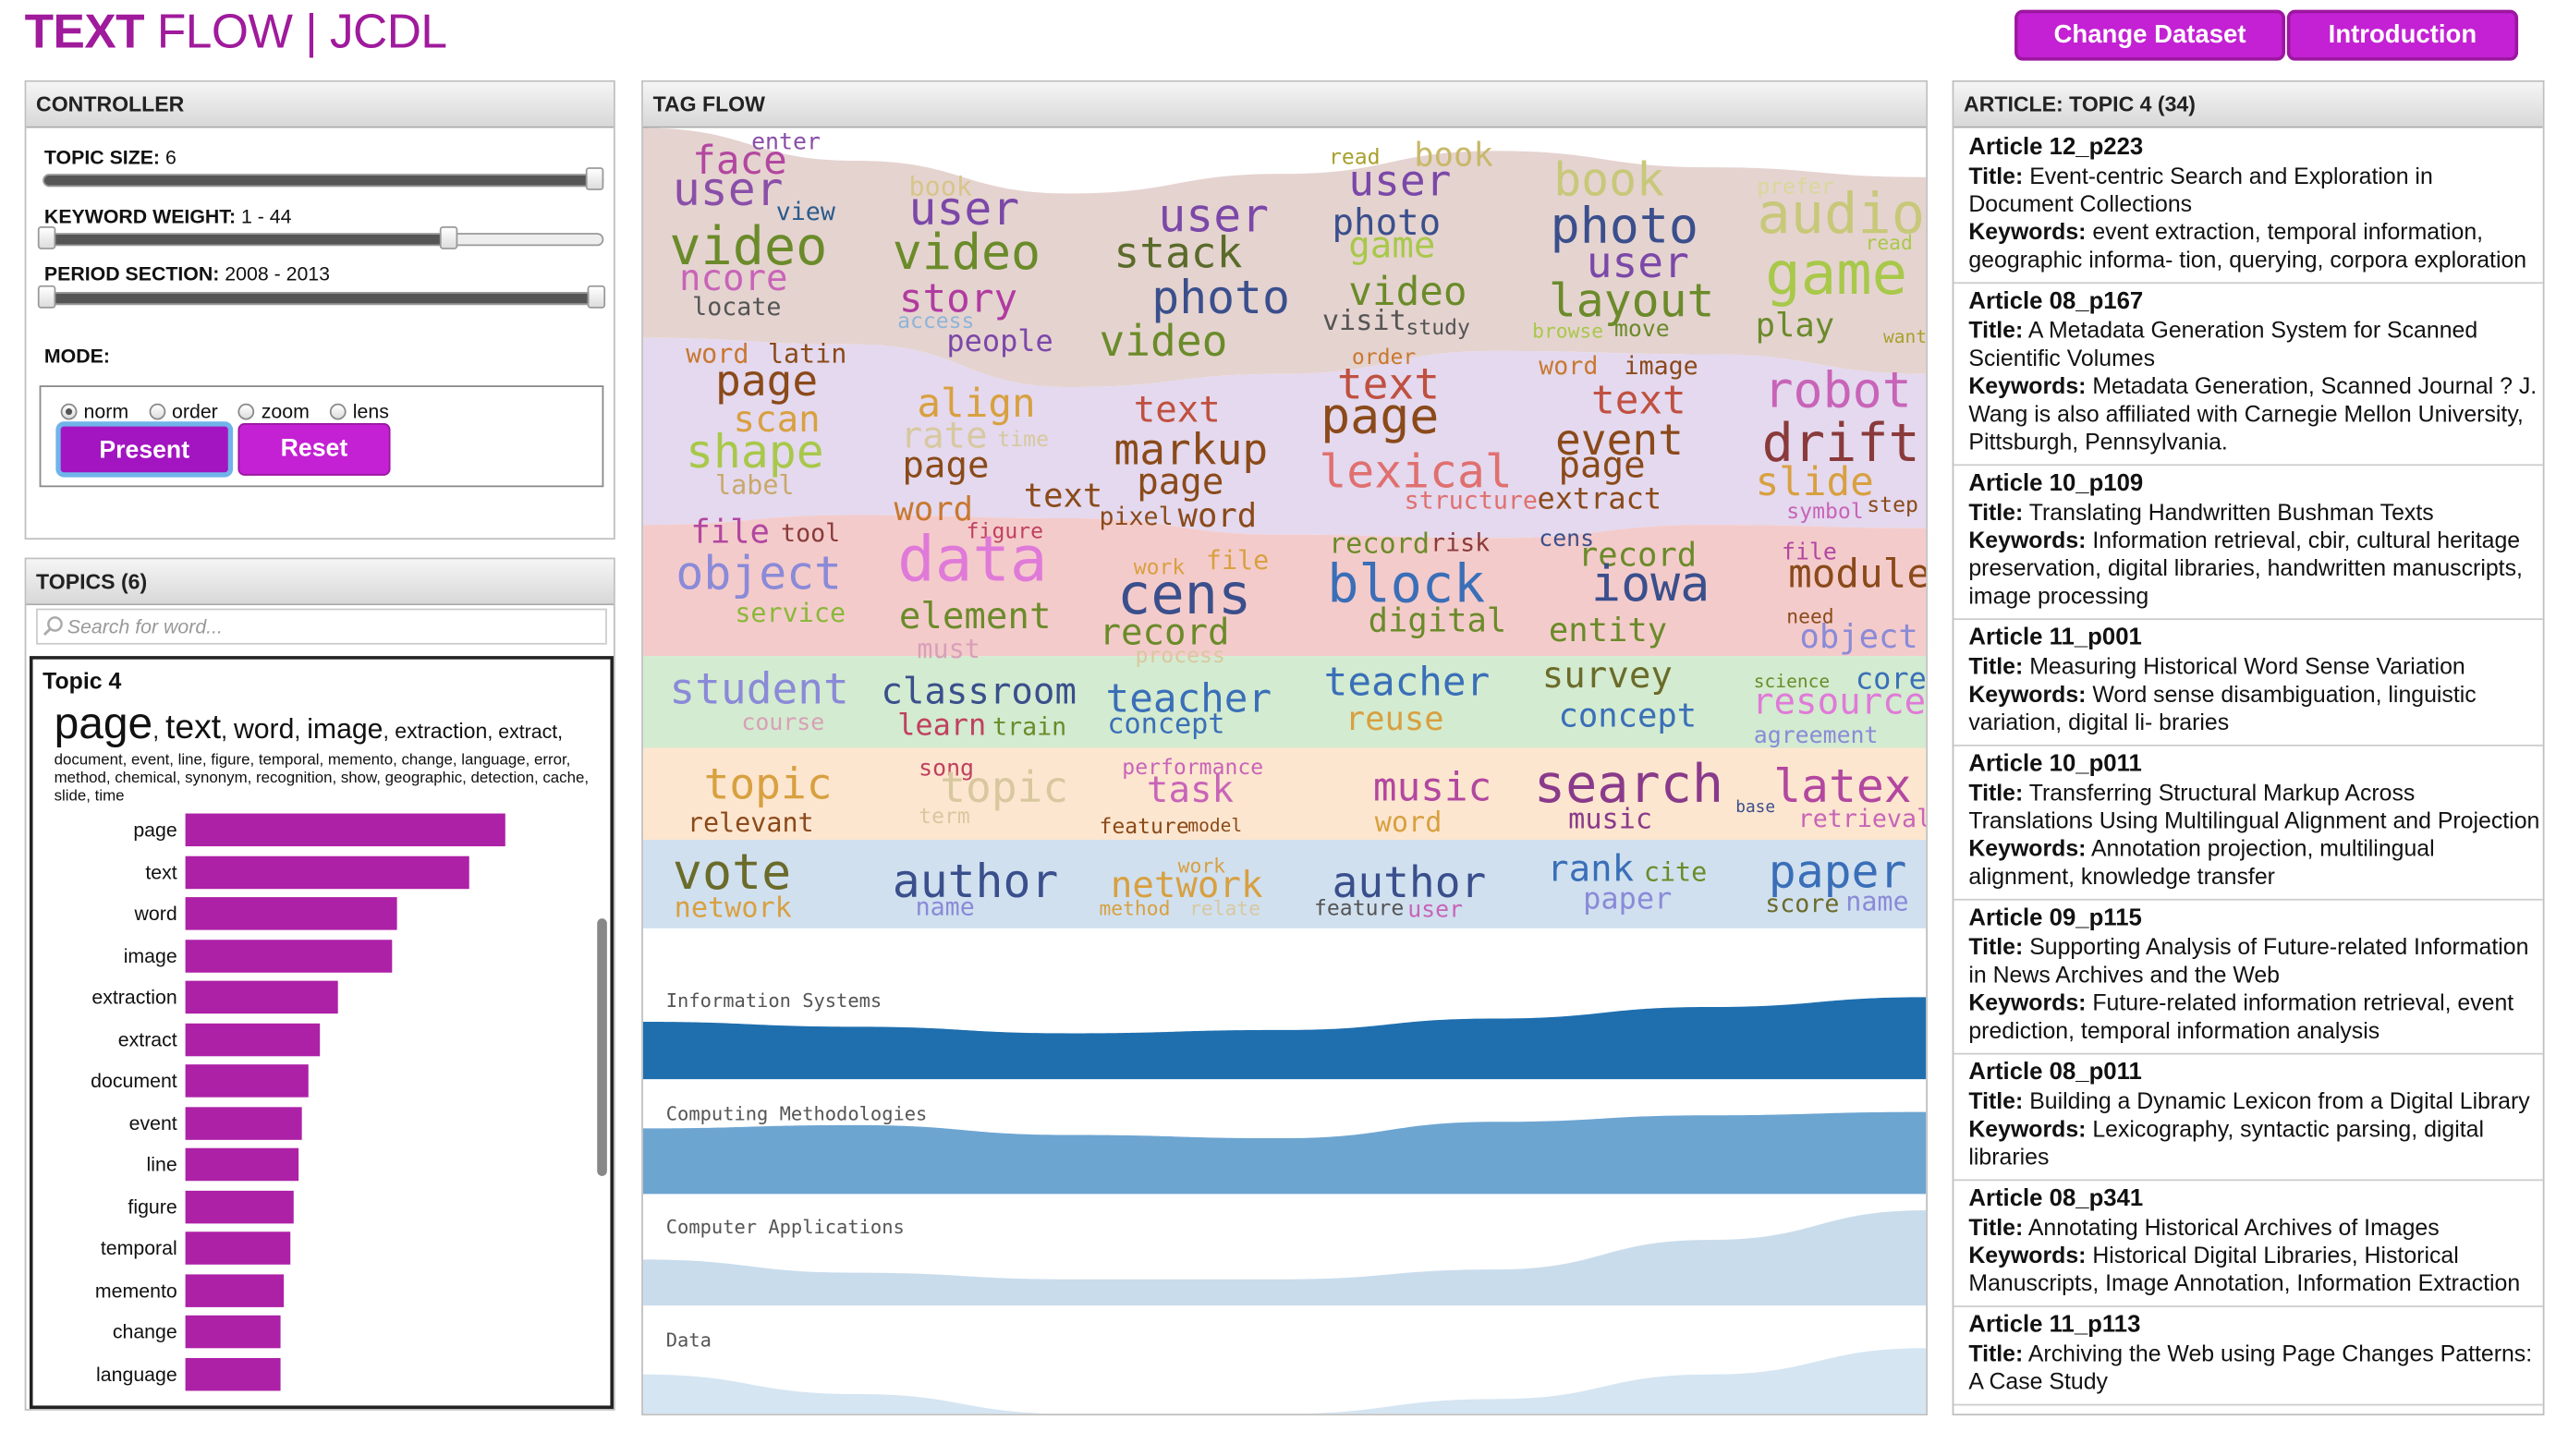 The height and width of the screenshot is (1456, 2556). Describe the element at coordinates (1392, 246) in the screenshot. I see `tag-word: game` at that location.